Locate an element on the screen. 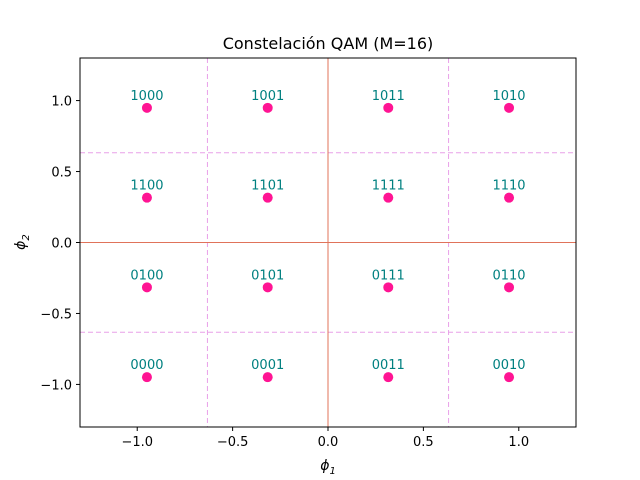  point-bit-label: 0000 is located at coordinates (146, 365).